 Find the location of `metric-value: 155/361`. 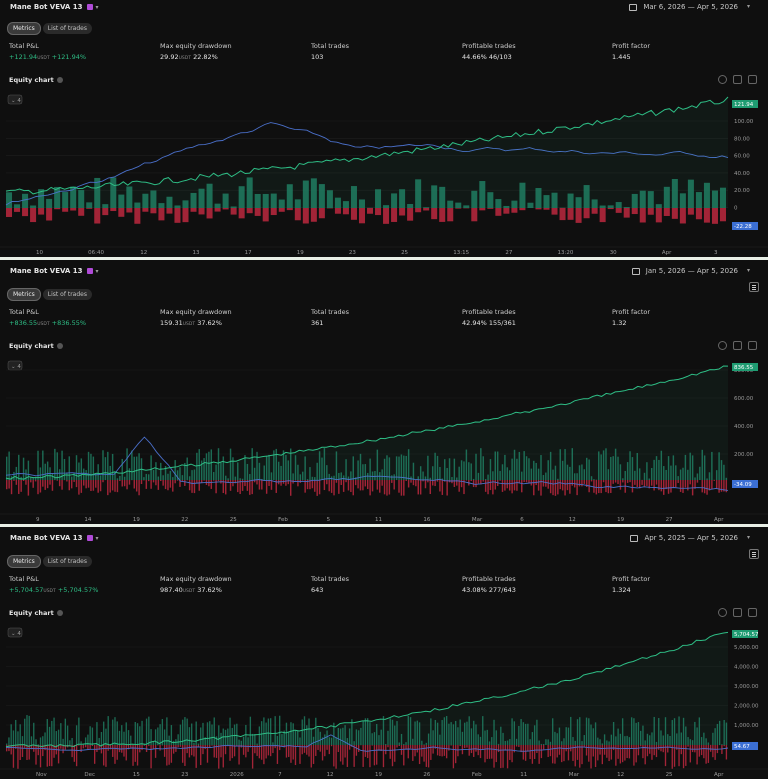

metric-value: 155/361 is located at coordinates (502, 323).